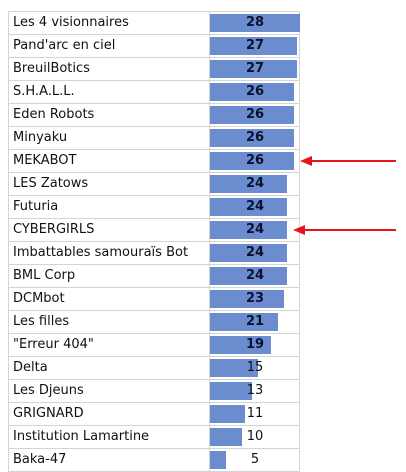 The image size is (406, 472). I want to click on table-row: BreuilBotics 27, so click(154, 69).